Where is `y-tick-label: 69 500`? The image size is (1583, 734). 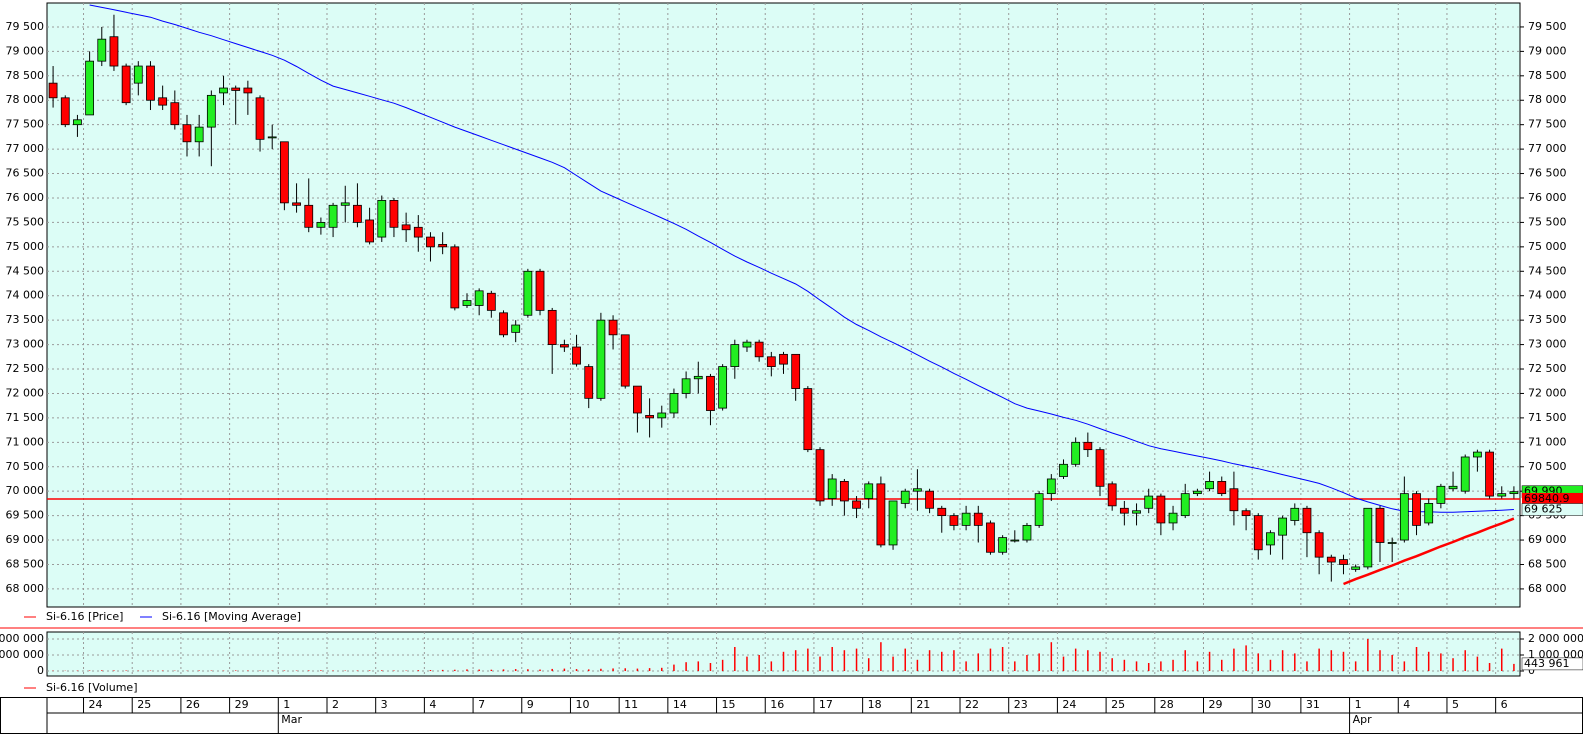
y-tick-label: 69 500 is located at coordinates (25, 515).